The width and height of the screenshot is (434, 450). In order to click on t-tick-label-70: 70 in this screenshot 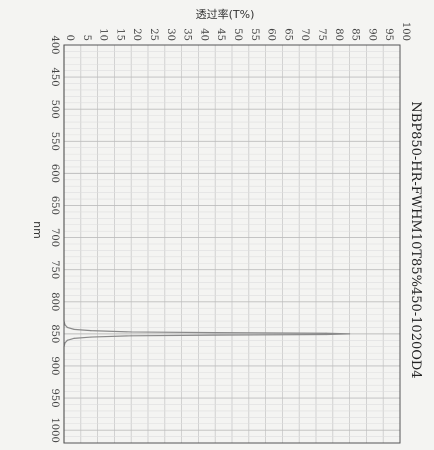, I will do `click(304, 34)`.